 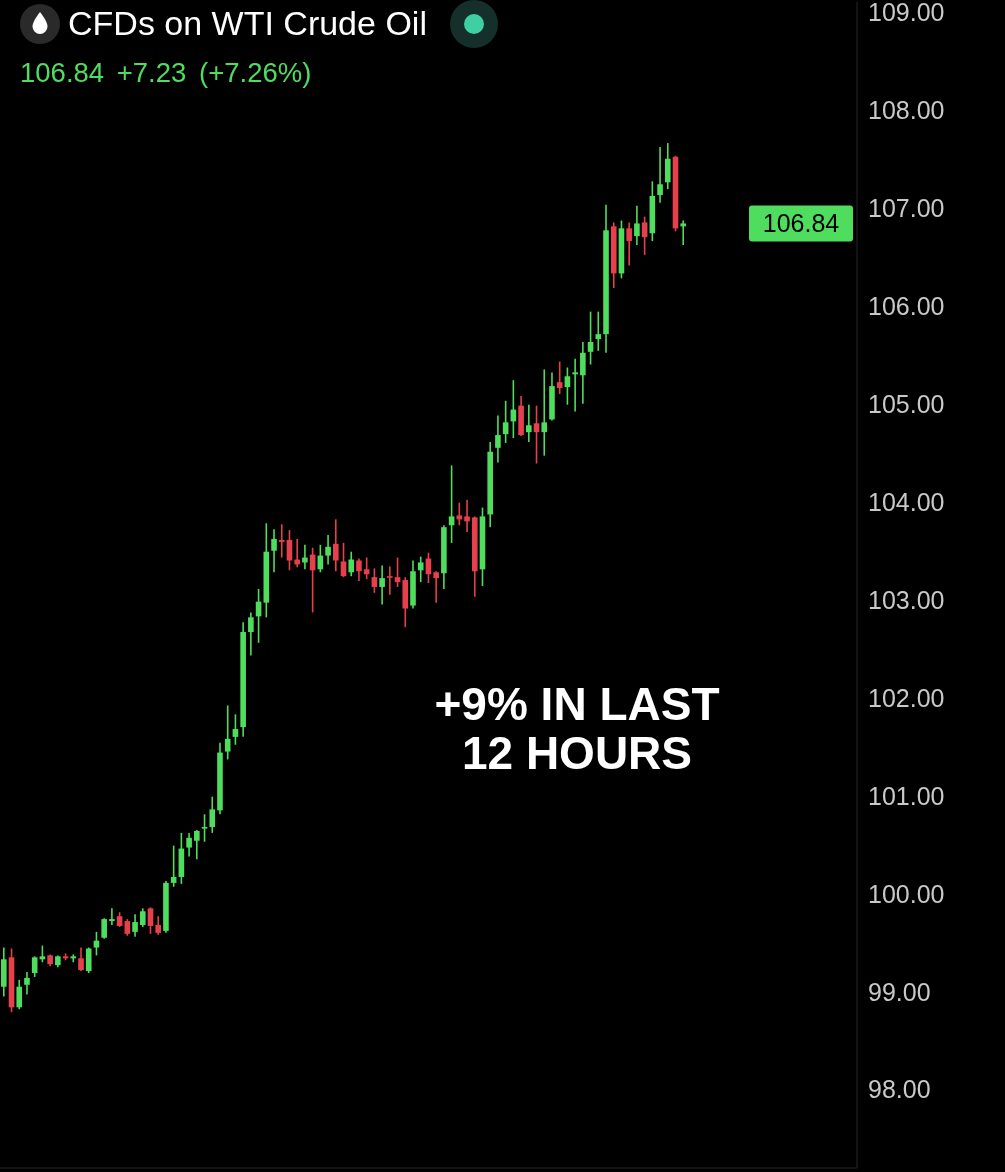 I want to click on y-tick-label: 106.00, so click(x=906, y=305).